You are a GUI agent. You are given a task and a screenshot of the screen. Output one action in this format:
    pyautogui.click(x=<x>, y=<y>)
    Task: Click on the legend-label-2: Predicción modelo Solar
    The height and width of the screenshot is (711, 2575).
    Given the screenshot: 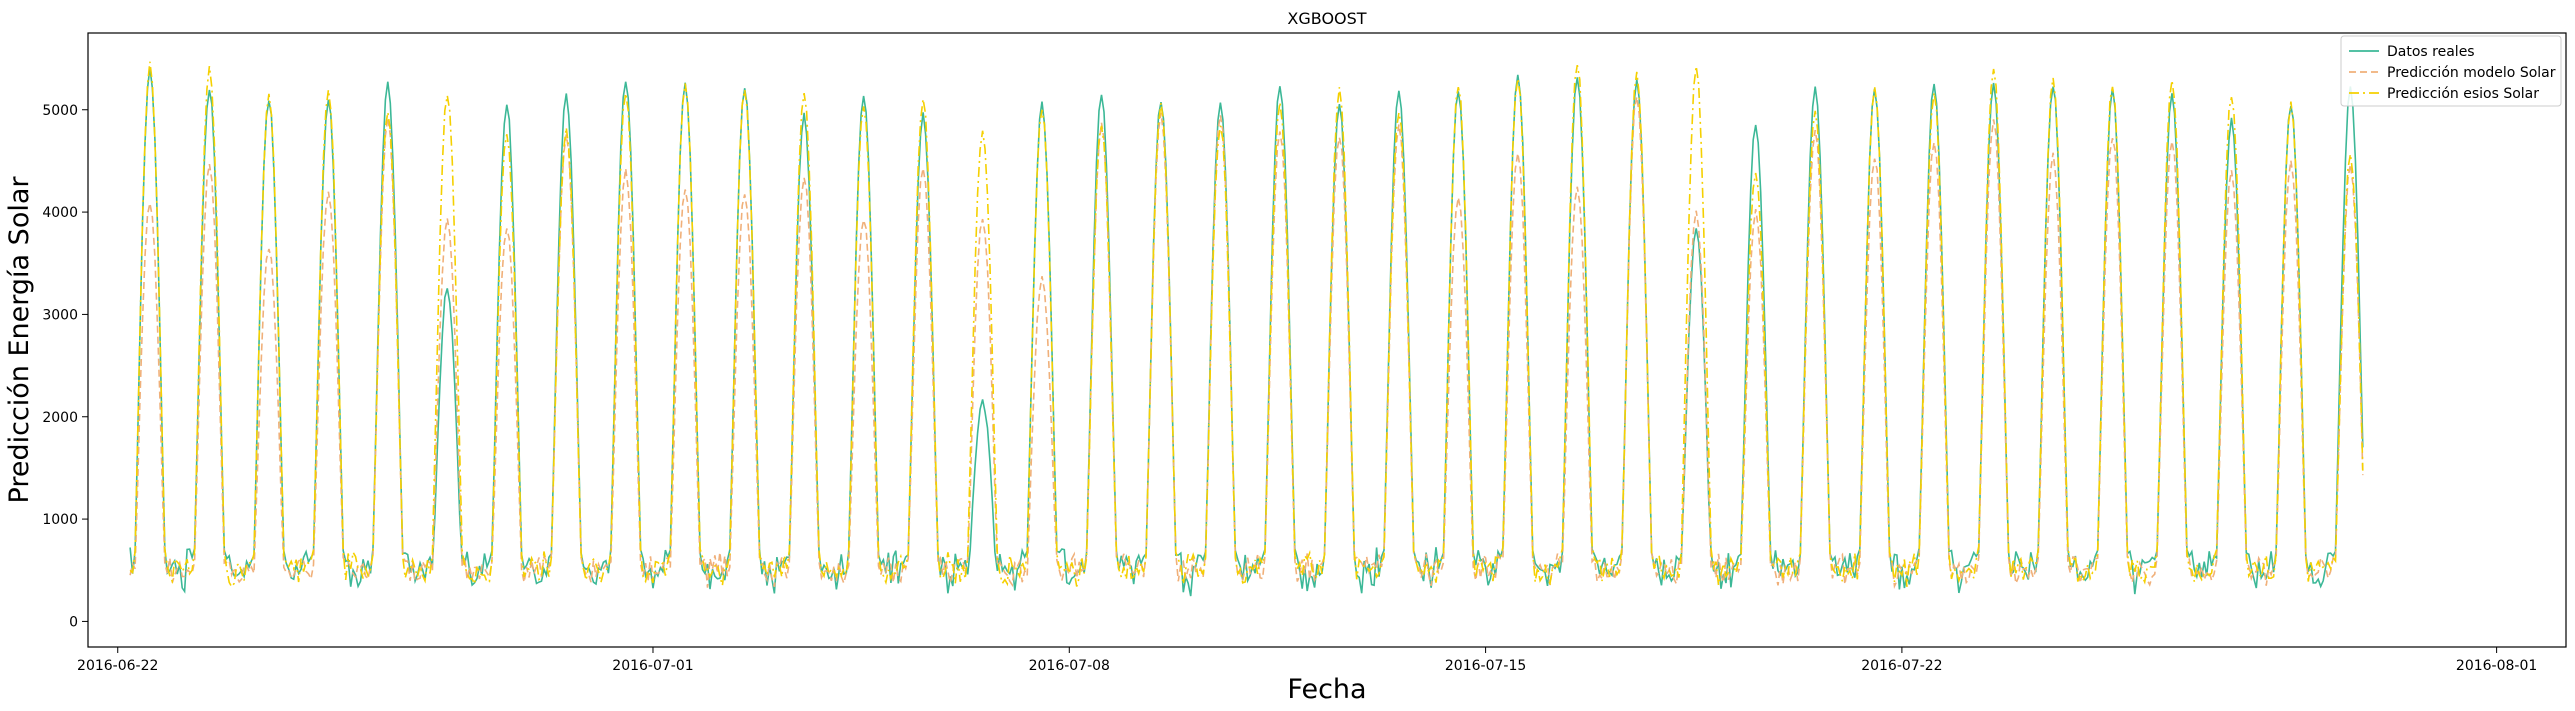 What is the action you would take?
    pyautogui.click(x=2471, y=73)
    